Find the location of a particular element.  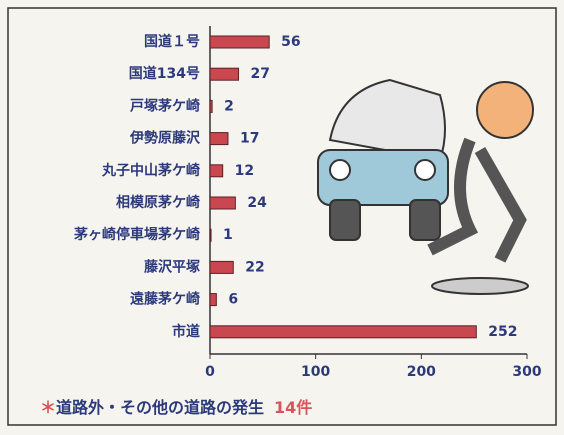

value-label: 1 is located at coordinates (228, 235).